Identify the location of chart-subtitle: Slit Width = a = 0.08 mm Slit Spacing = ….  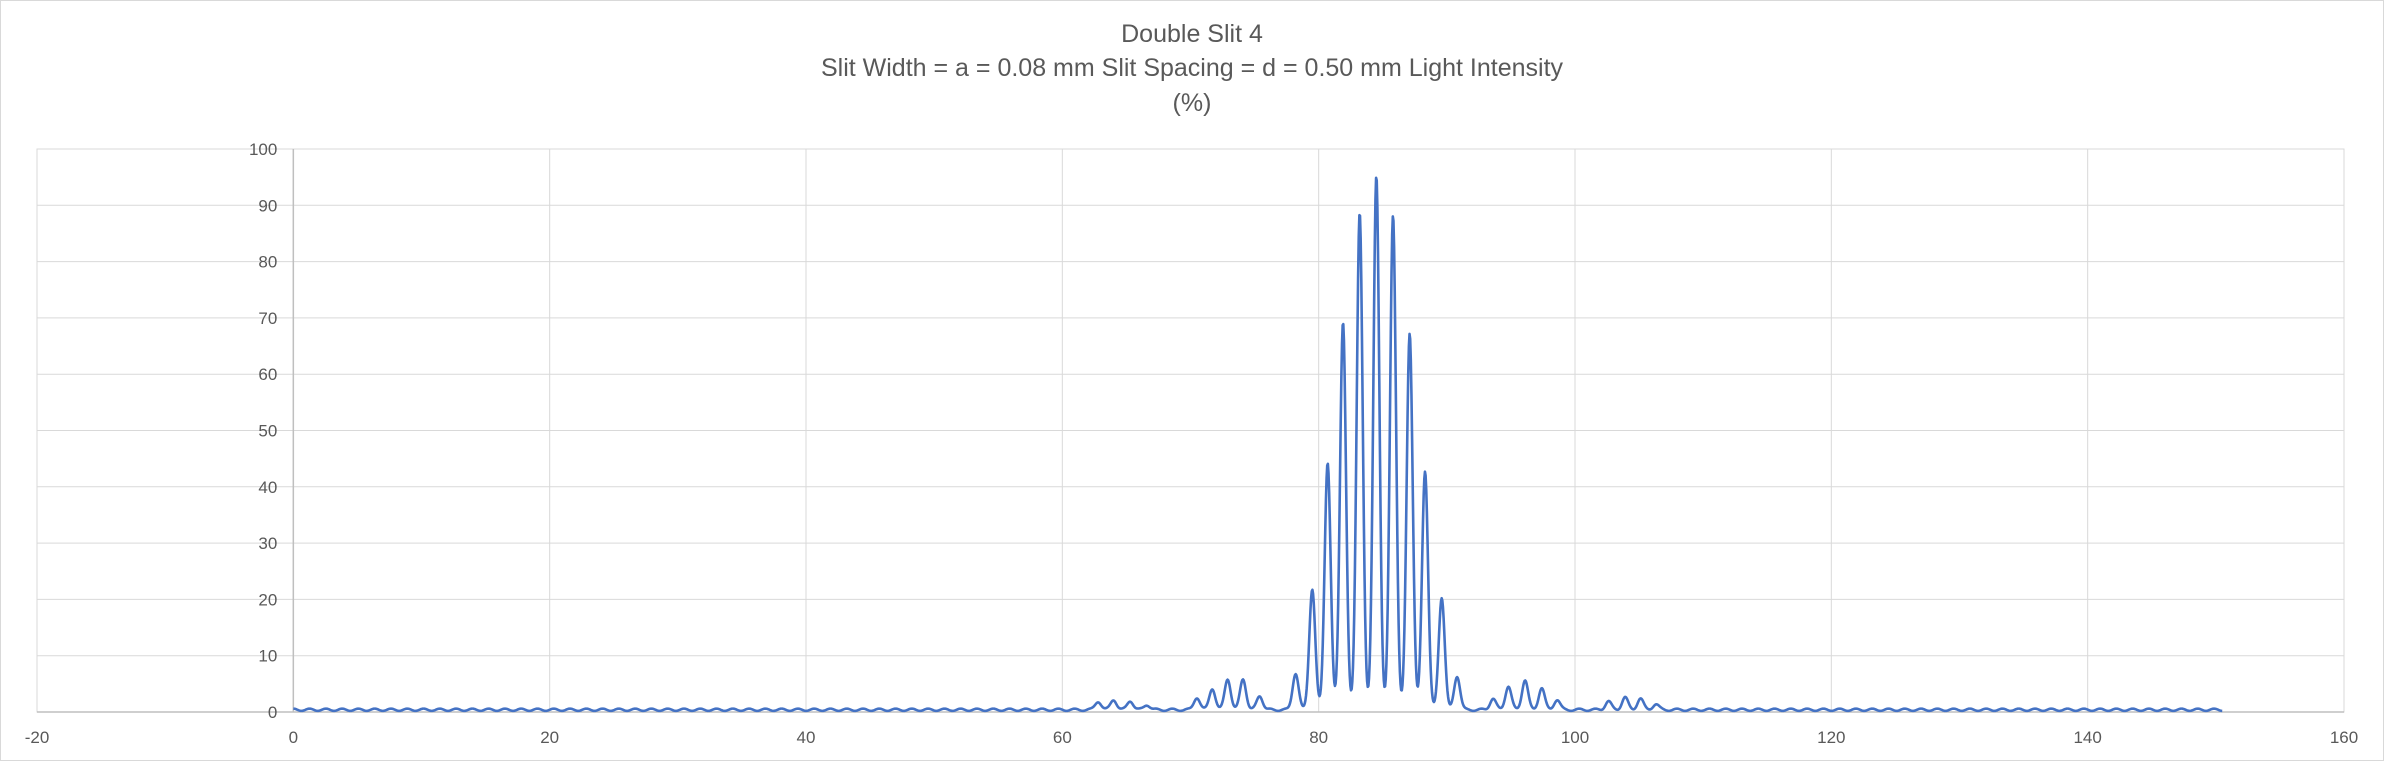
(1192, 68).